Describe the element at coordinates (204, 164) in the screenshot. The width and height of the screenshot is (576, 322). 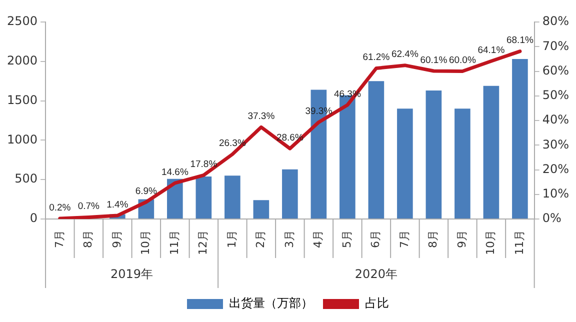
I see `data-label: 17.8%` at that location.